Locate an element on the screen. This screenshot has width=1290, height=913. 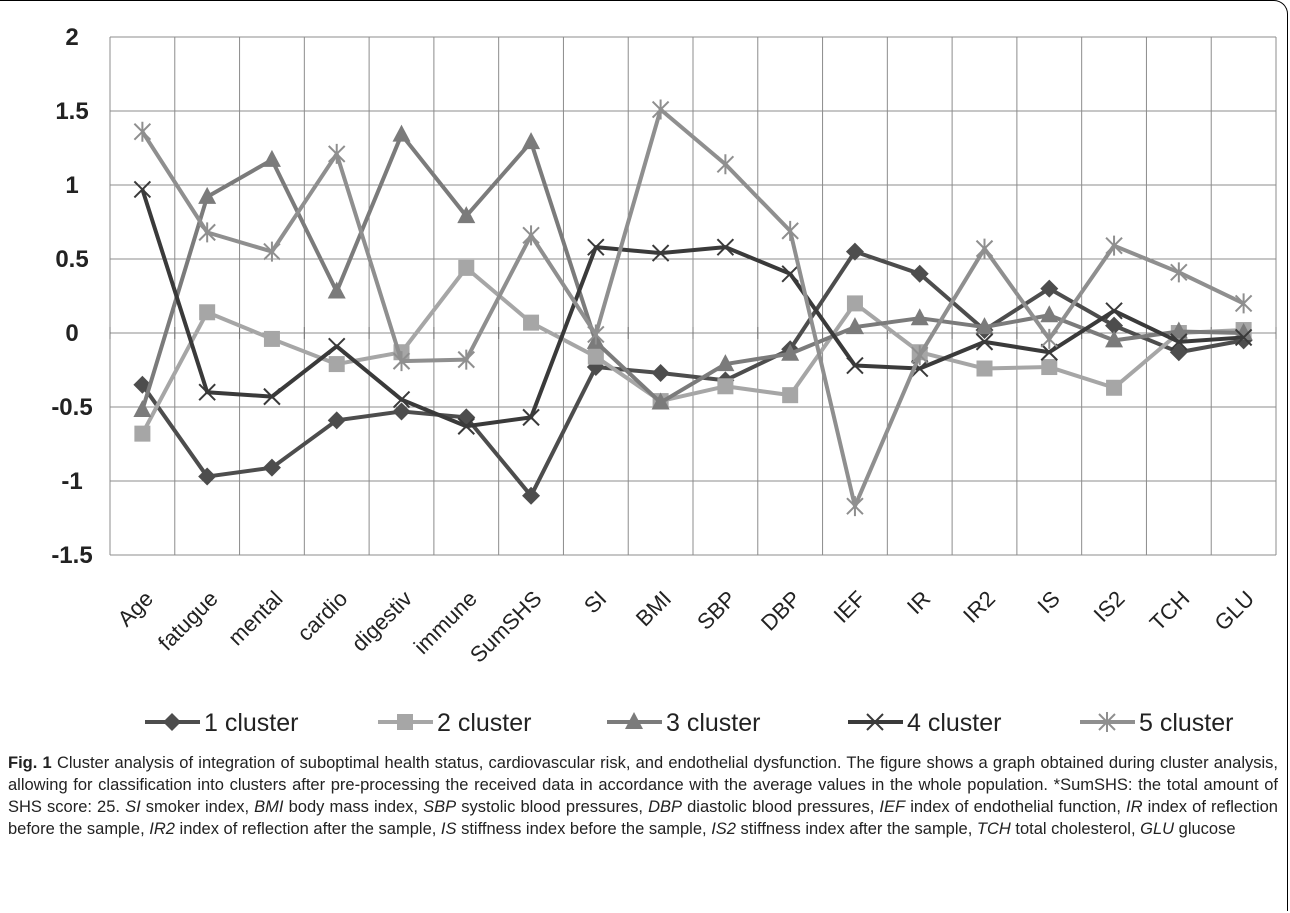
abbreviation-term: GLU is located at coordinates (1157, 829).